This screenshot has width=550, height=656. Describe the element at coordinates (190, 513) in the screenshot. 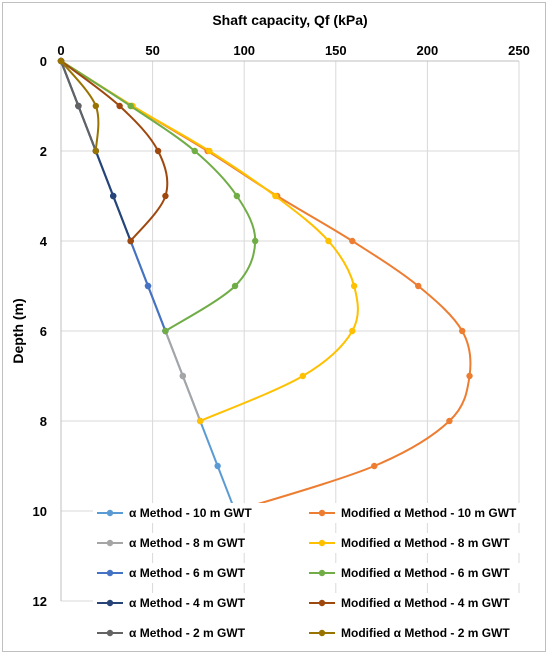

I see `legend-label: α Method - 10 m GWT` at that location.